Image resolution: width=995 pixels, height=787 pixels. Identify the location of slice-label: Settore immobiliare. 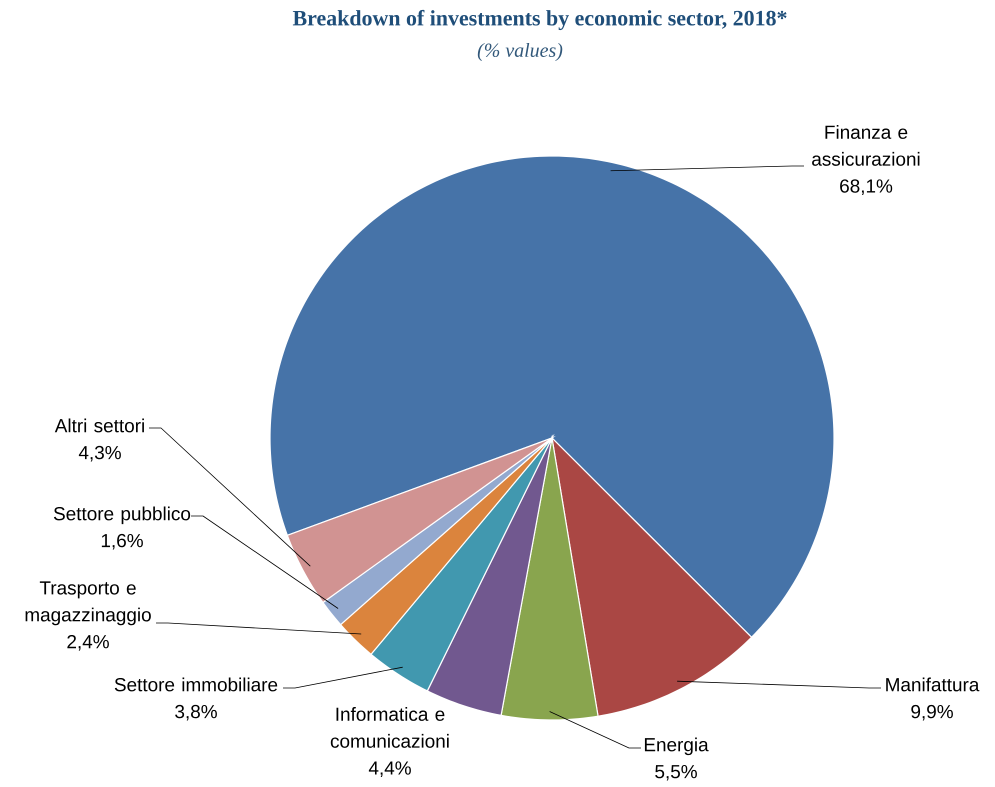
(196, 684).